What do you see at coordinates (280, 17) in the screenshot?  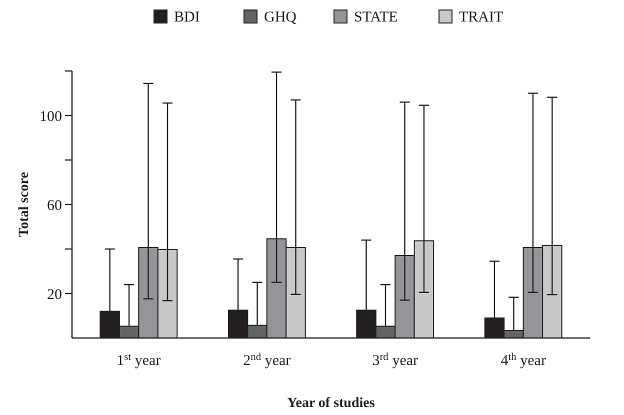 I see `legend-label: GHQ` at bounding box center [280, 17].